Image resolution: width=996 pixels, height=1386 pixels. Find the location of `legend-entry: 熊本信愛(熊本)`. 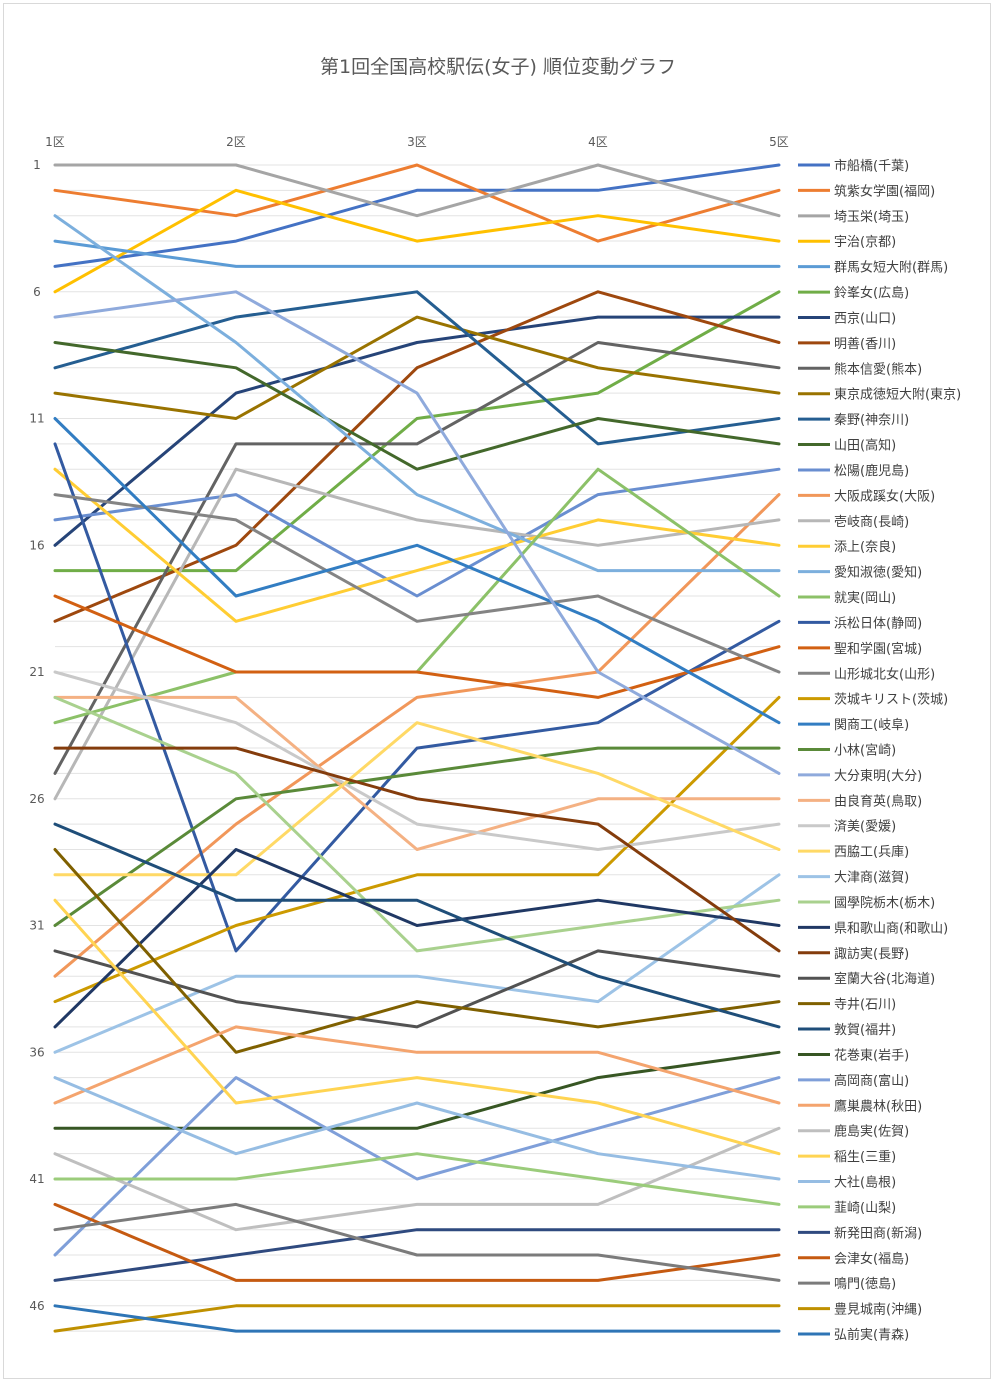

legend-entry: 熊本信愛(熊本) is located at coordinates (860, 369).